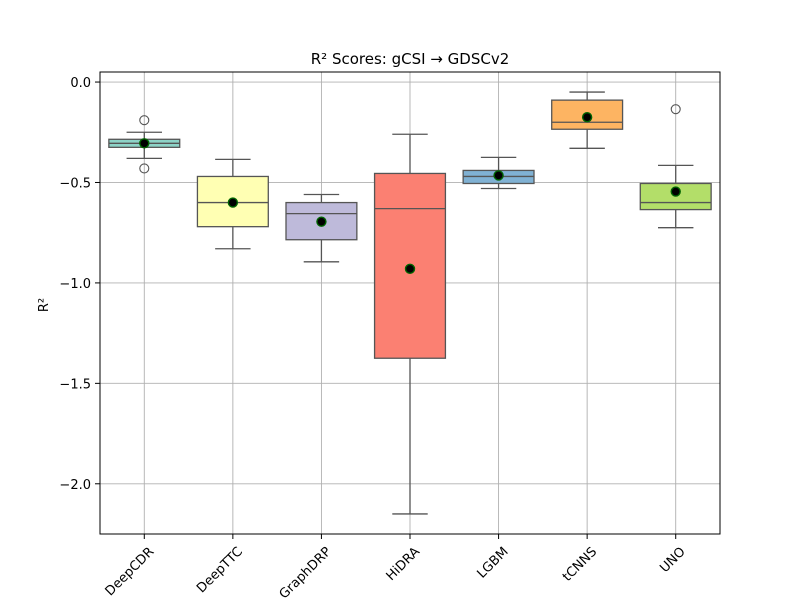 Image resolution: width=800 pixels, height=600 pixels. What do you see at coordinates (410, 59) in the screenshot?
I see `chart-title: R² Scores: gCSI → GDSCv2` at bounding box center [410, 59].